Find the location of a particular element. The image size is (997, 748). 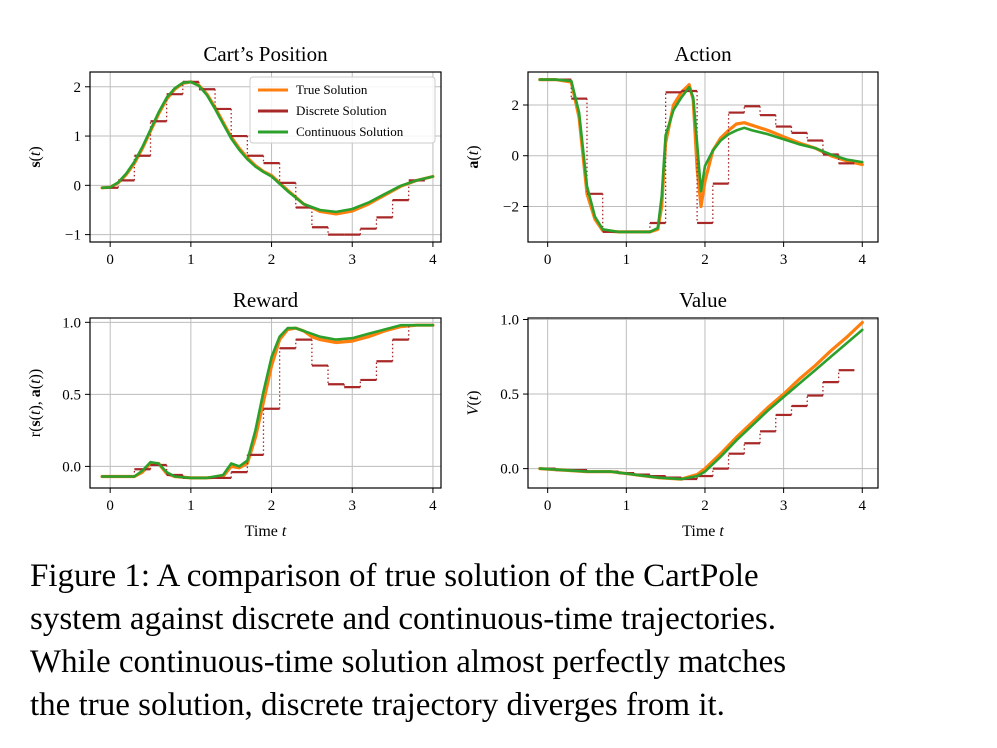

panel-4-y-axis-label: V(t) is located at coordinates (473, 403).